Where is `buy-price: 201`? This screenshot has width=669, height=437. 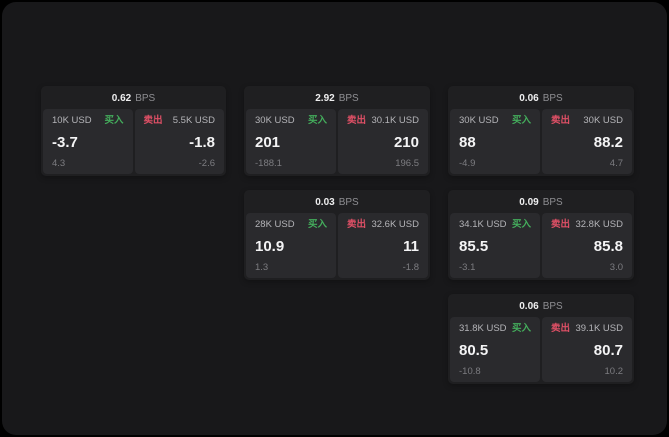 buy-price: 201 is located at coordinates (268, 142).